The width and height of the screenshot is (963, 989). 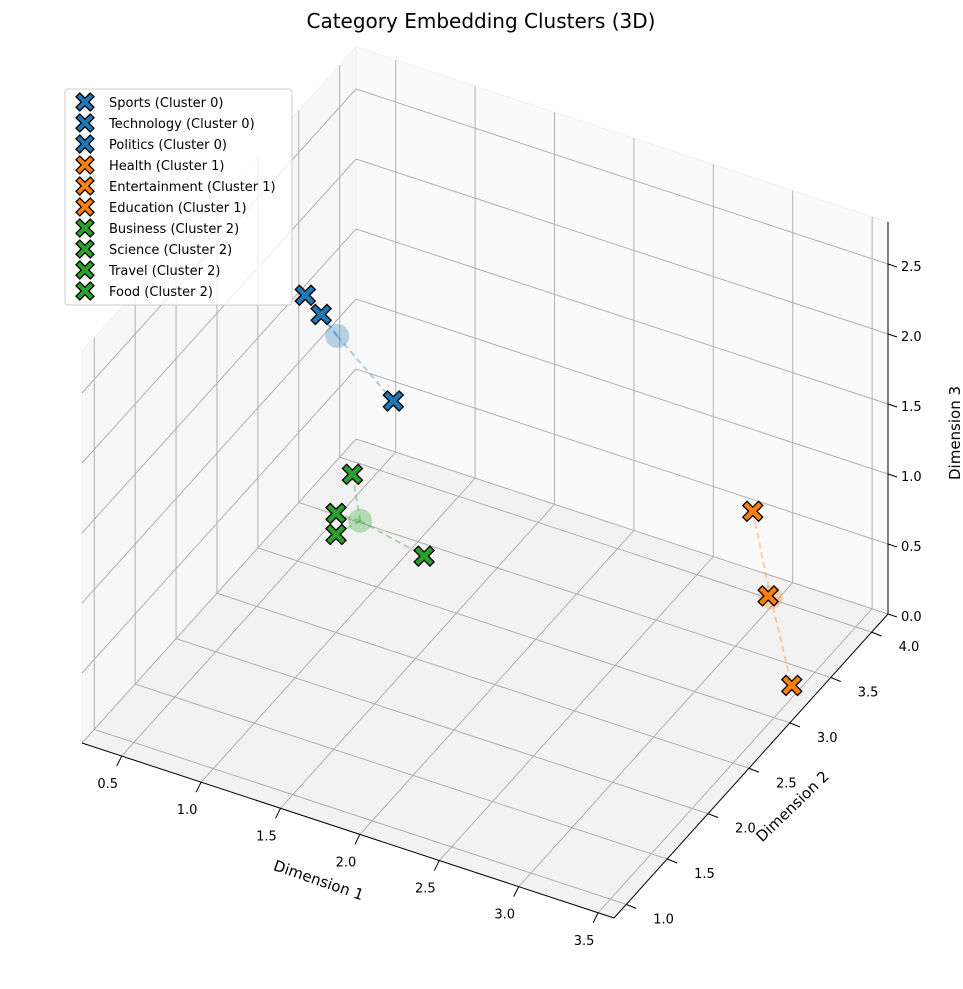 What do you see at coordinates (266, 836) in the screenshot?
I see `x-tick-label: 1.5` at bounding box center [266, 836].